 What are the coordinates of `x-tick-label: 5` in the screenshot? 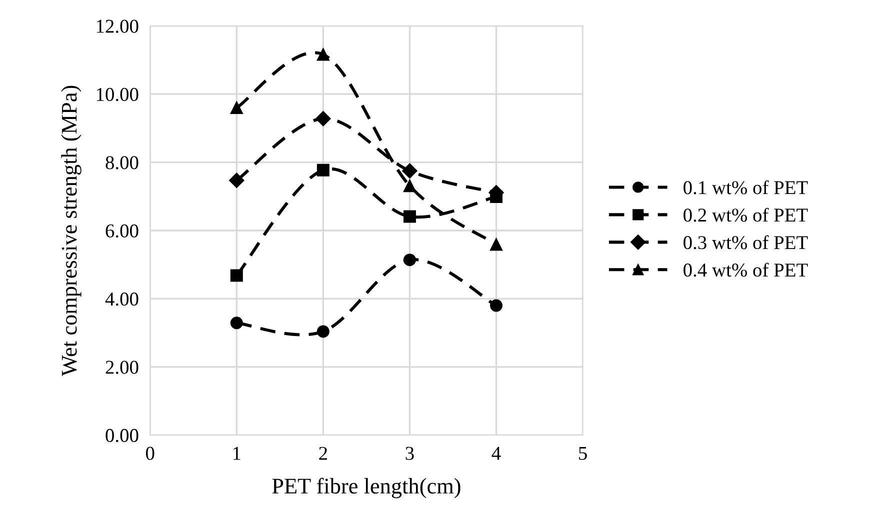 It's located at (583, 453).